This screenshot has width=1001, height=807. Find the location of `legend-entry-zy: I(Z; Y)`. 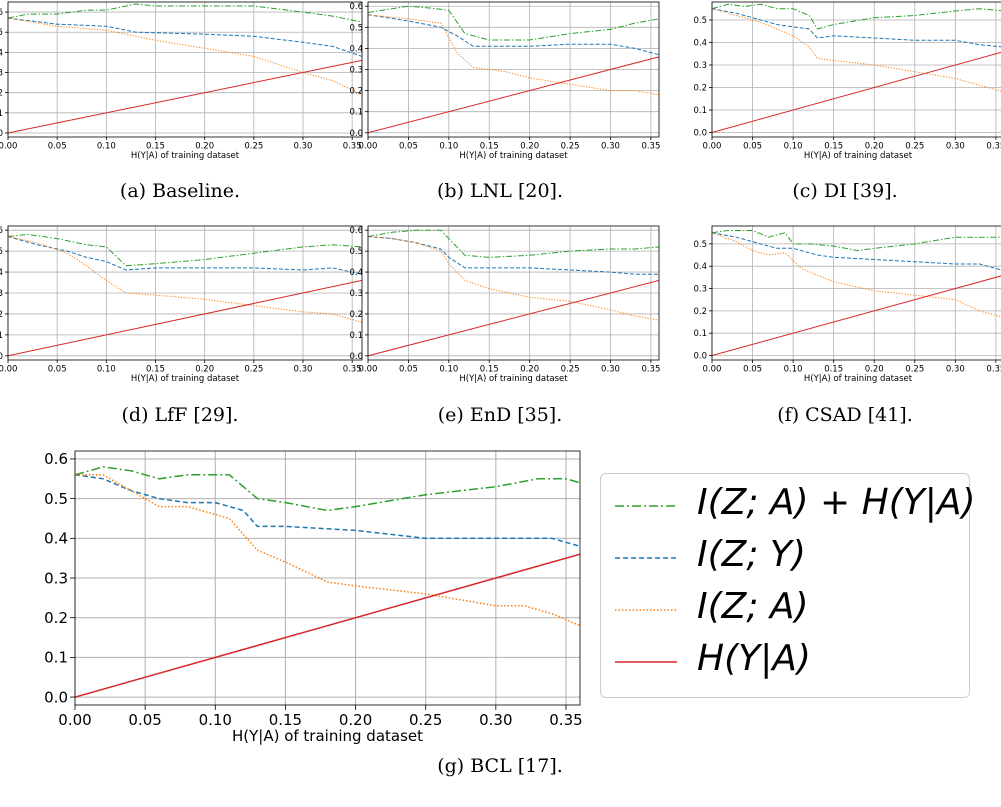

legend-entry-zy: I(Z; Y) is located at coordinates (785, 555).